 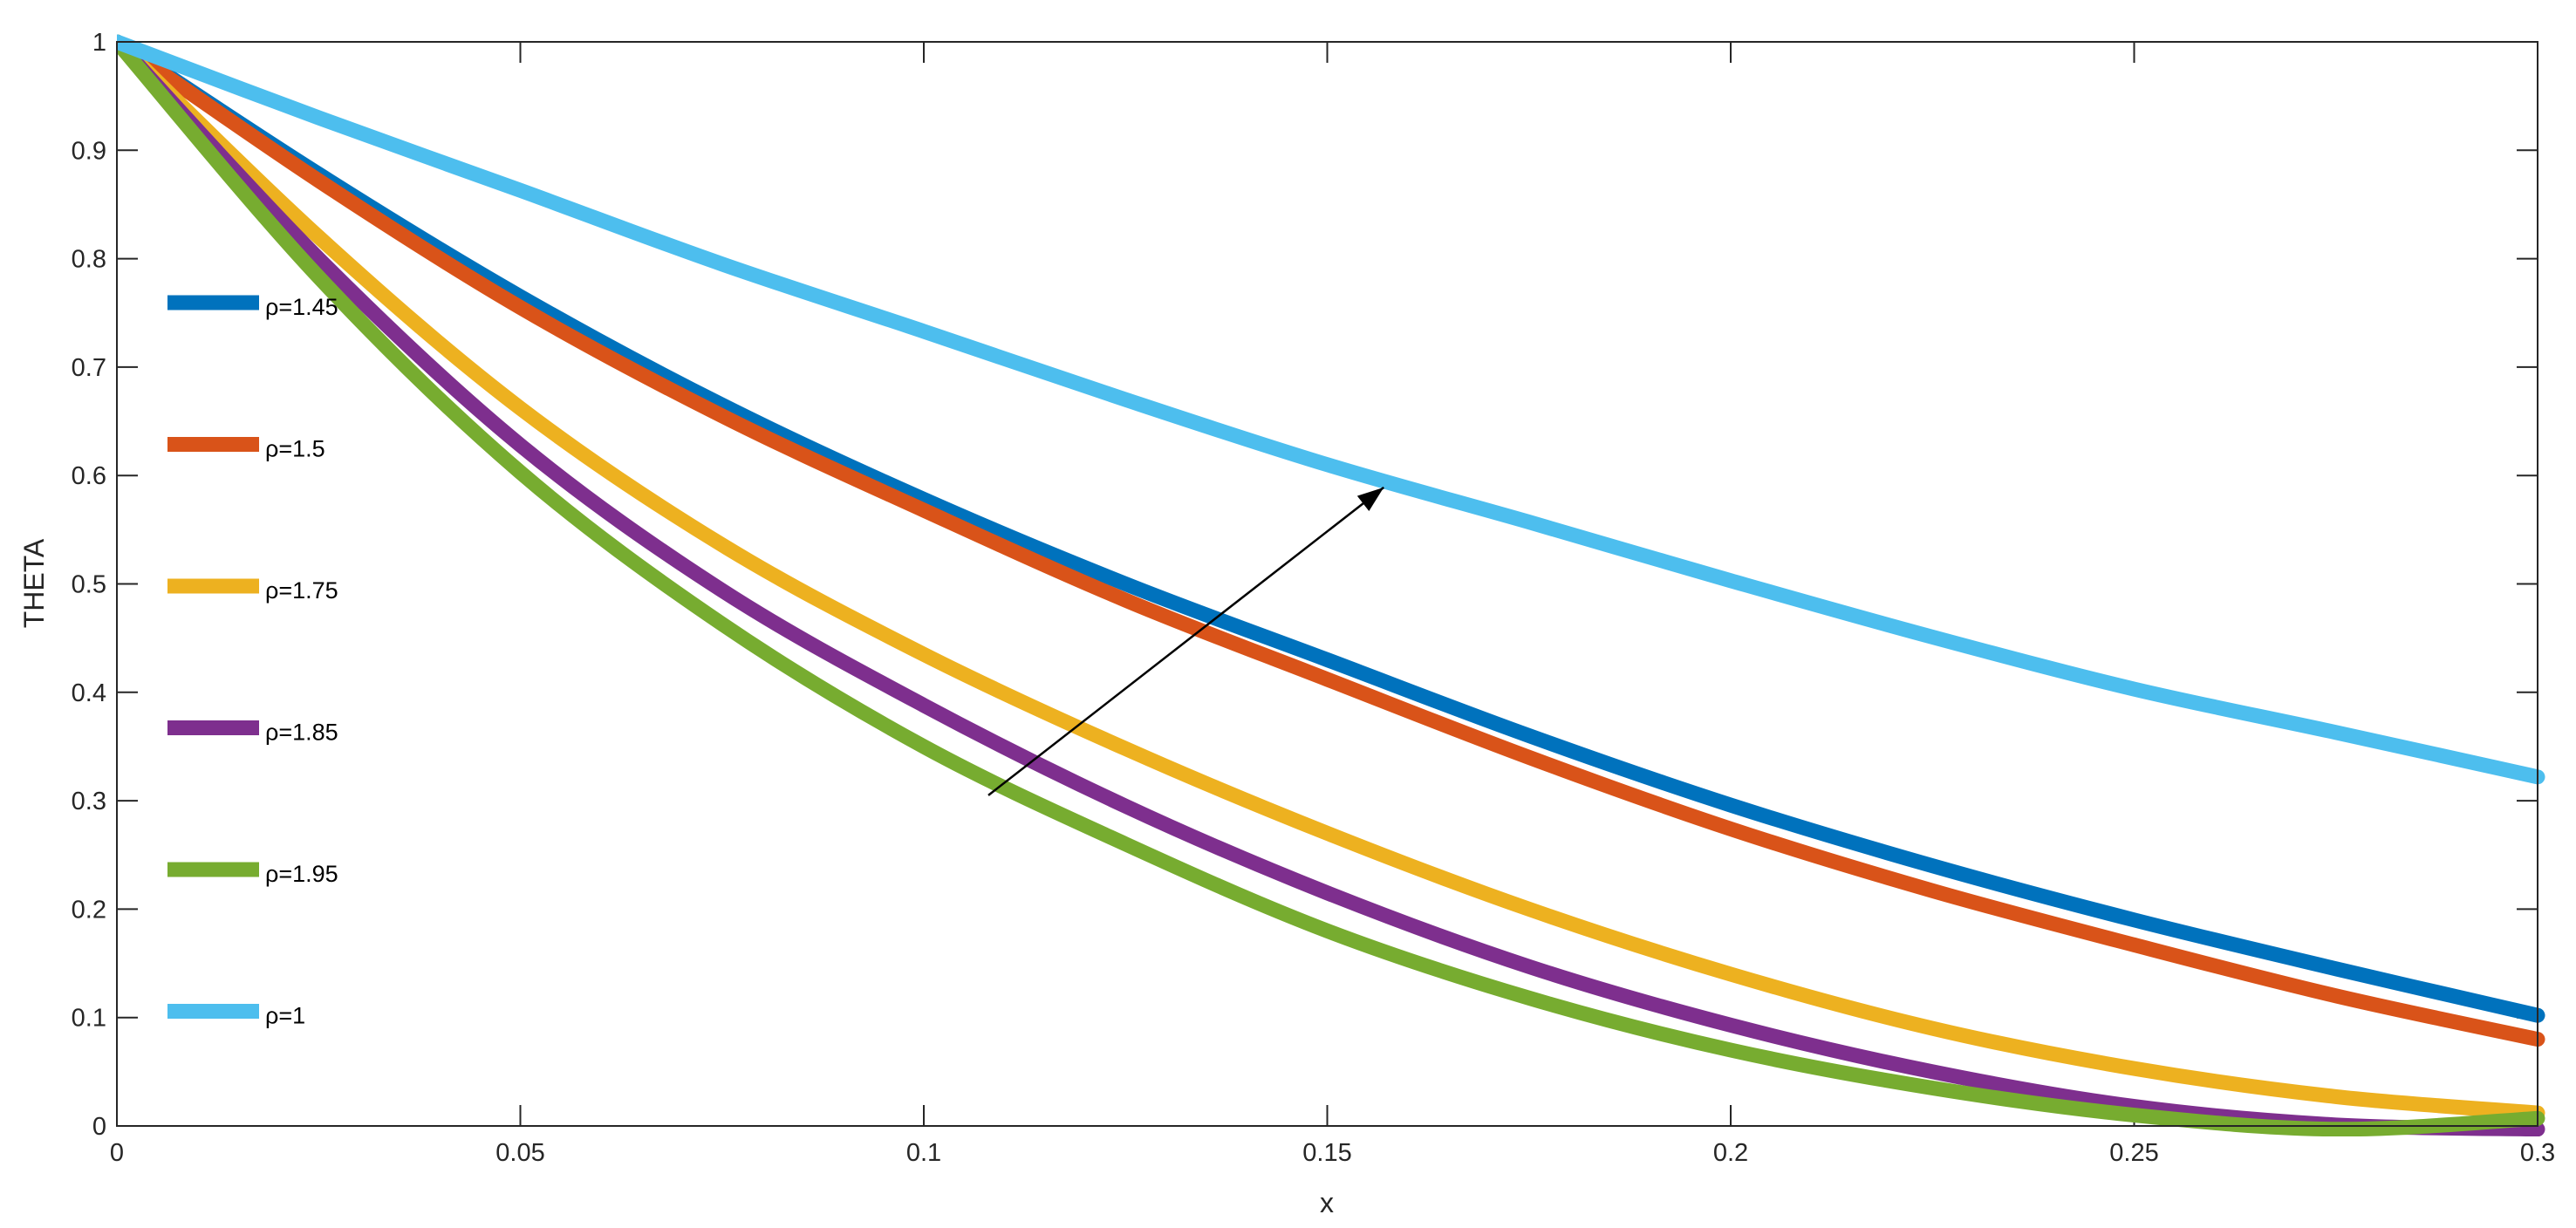 I want to click on y-tick-label: 0.3, so click(x=89, y=802).